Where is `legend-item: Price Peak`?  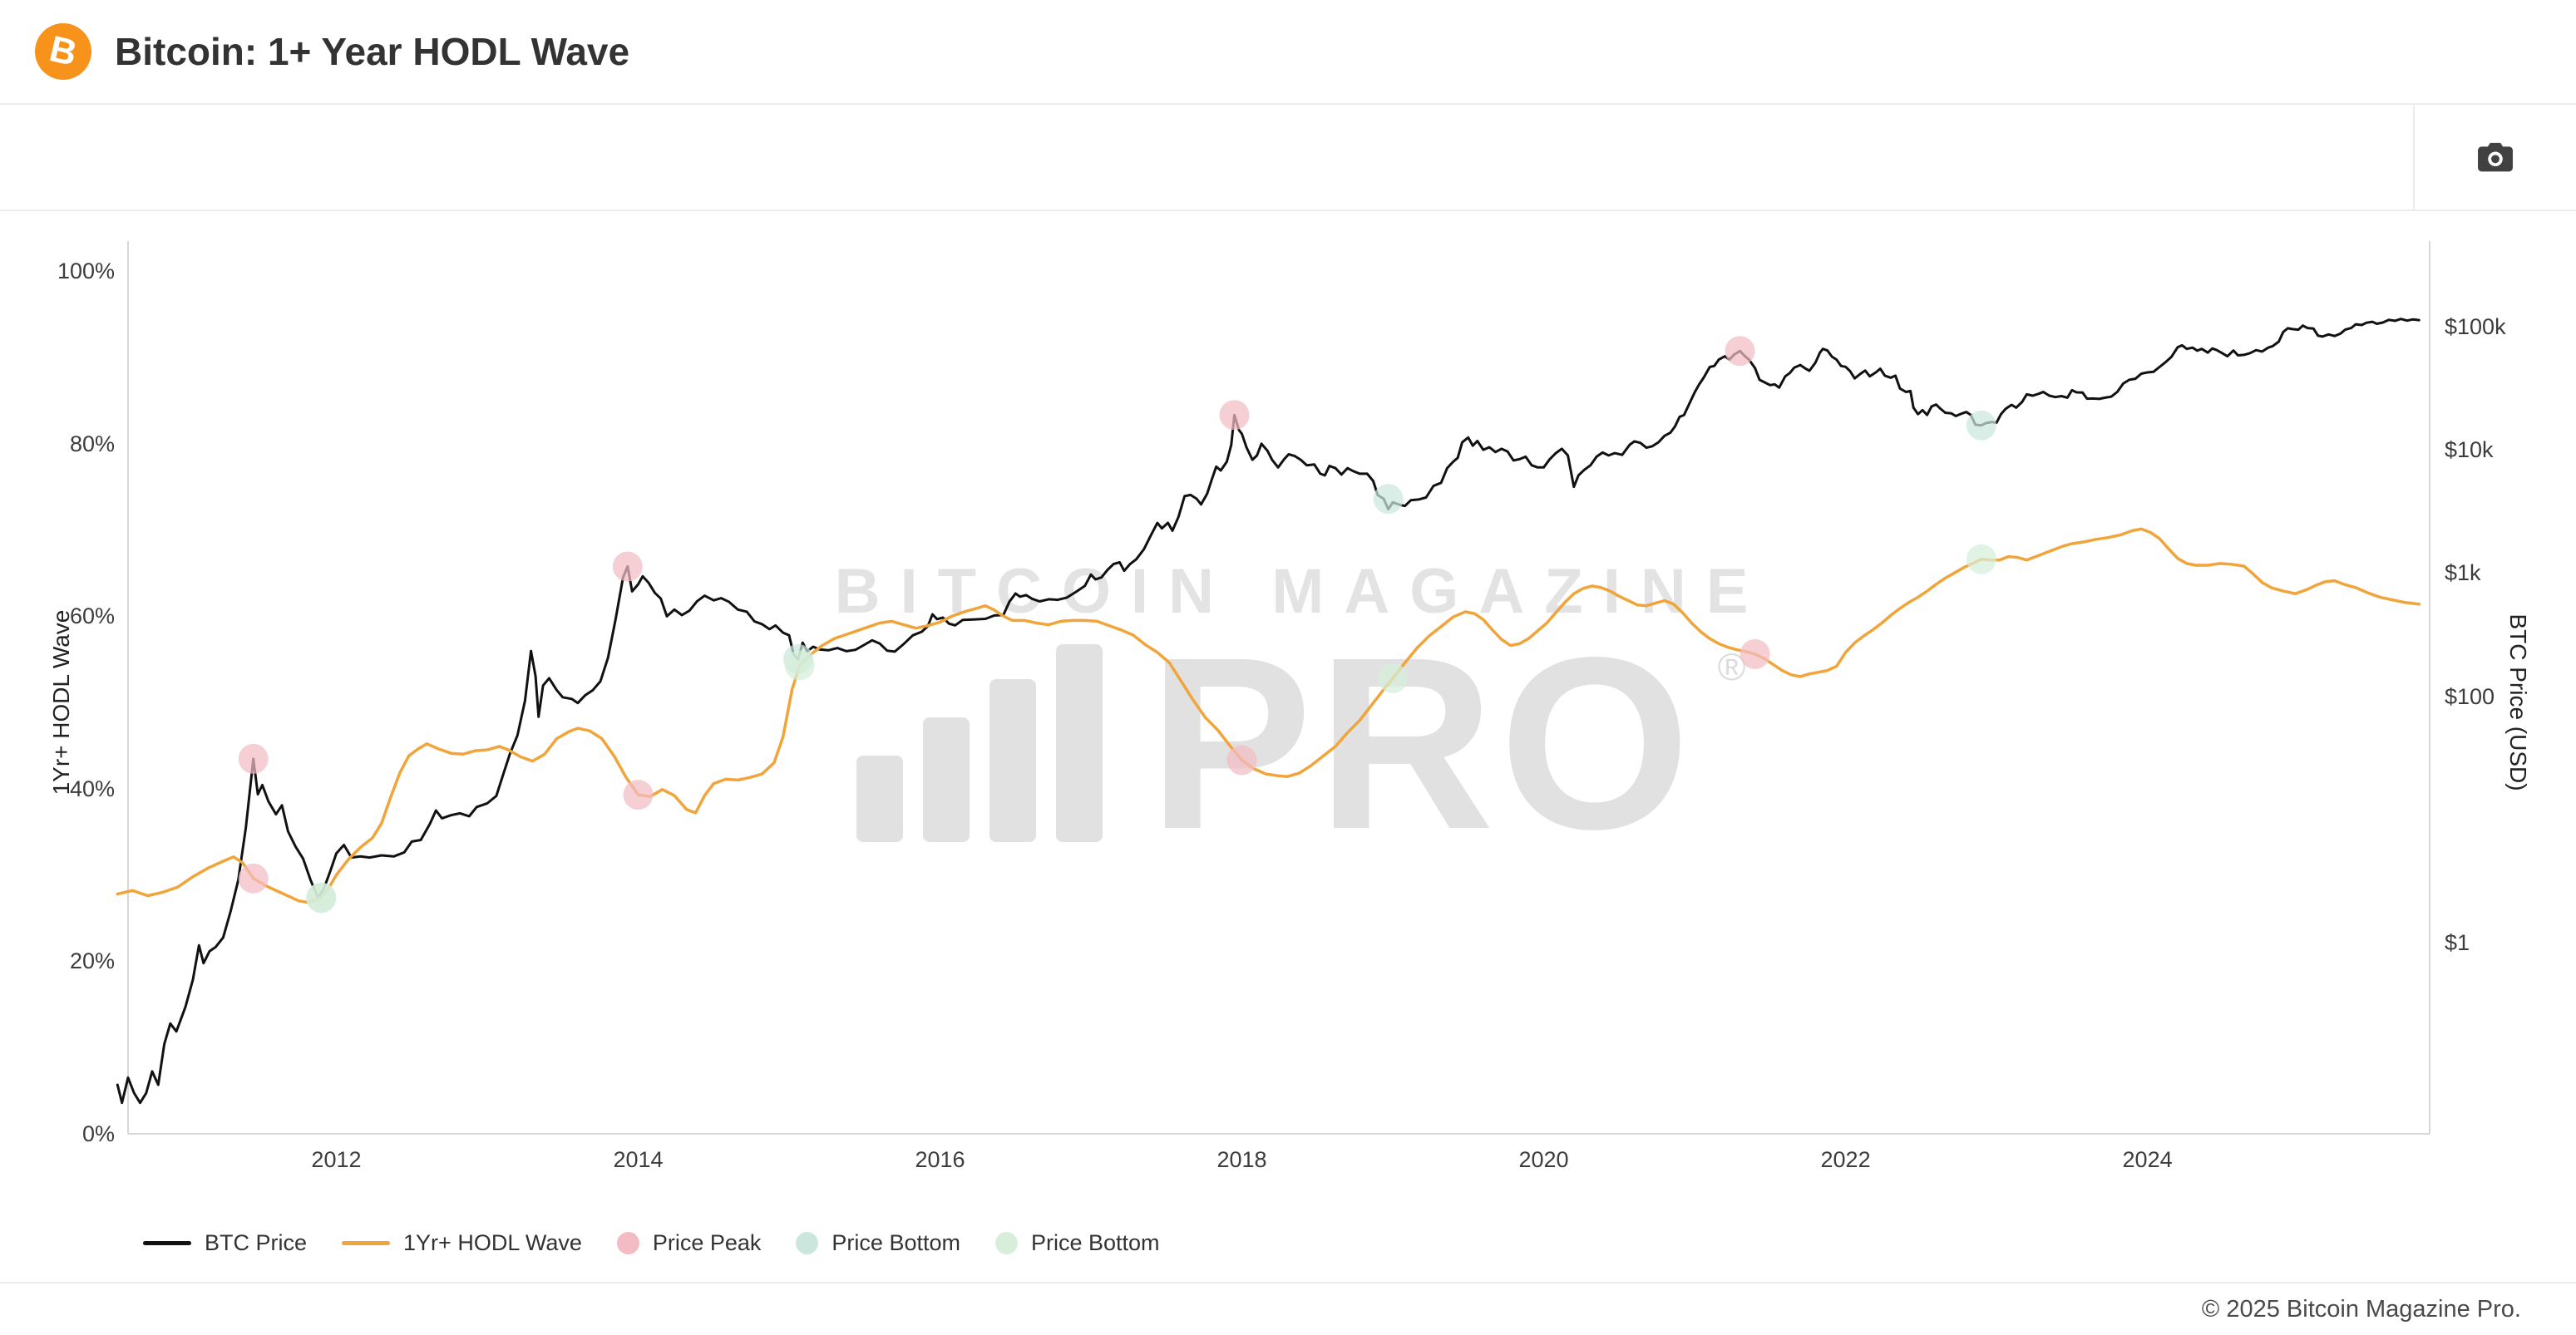
legend-item: Price Peak is located at coordinates (689, 1243).